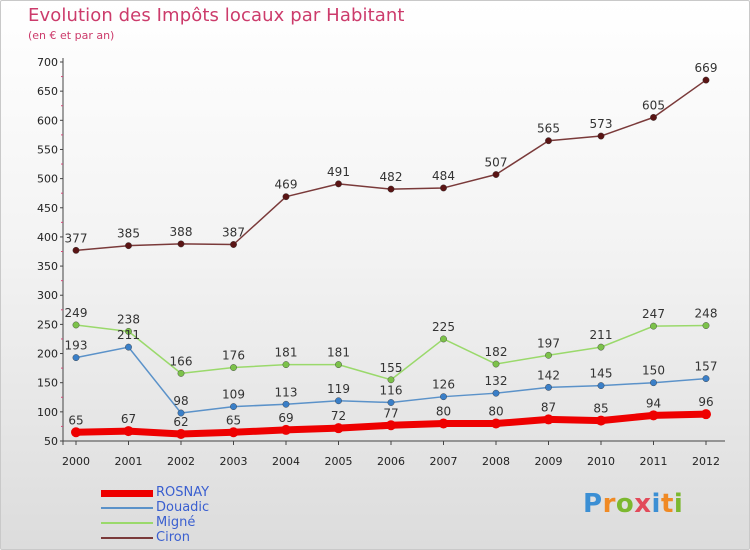 The height and width of the screenshot is (550, 750). I want to click on y-tick-label: 400, so click(47, 237).